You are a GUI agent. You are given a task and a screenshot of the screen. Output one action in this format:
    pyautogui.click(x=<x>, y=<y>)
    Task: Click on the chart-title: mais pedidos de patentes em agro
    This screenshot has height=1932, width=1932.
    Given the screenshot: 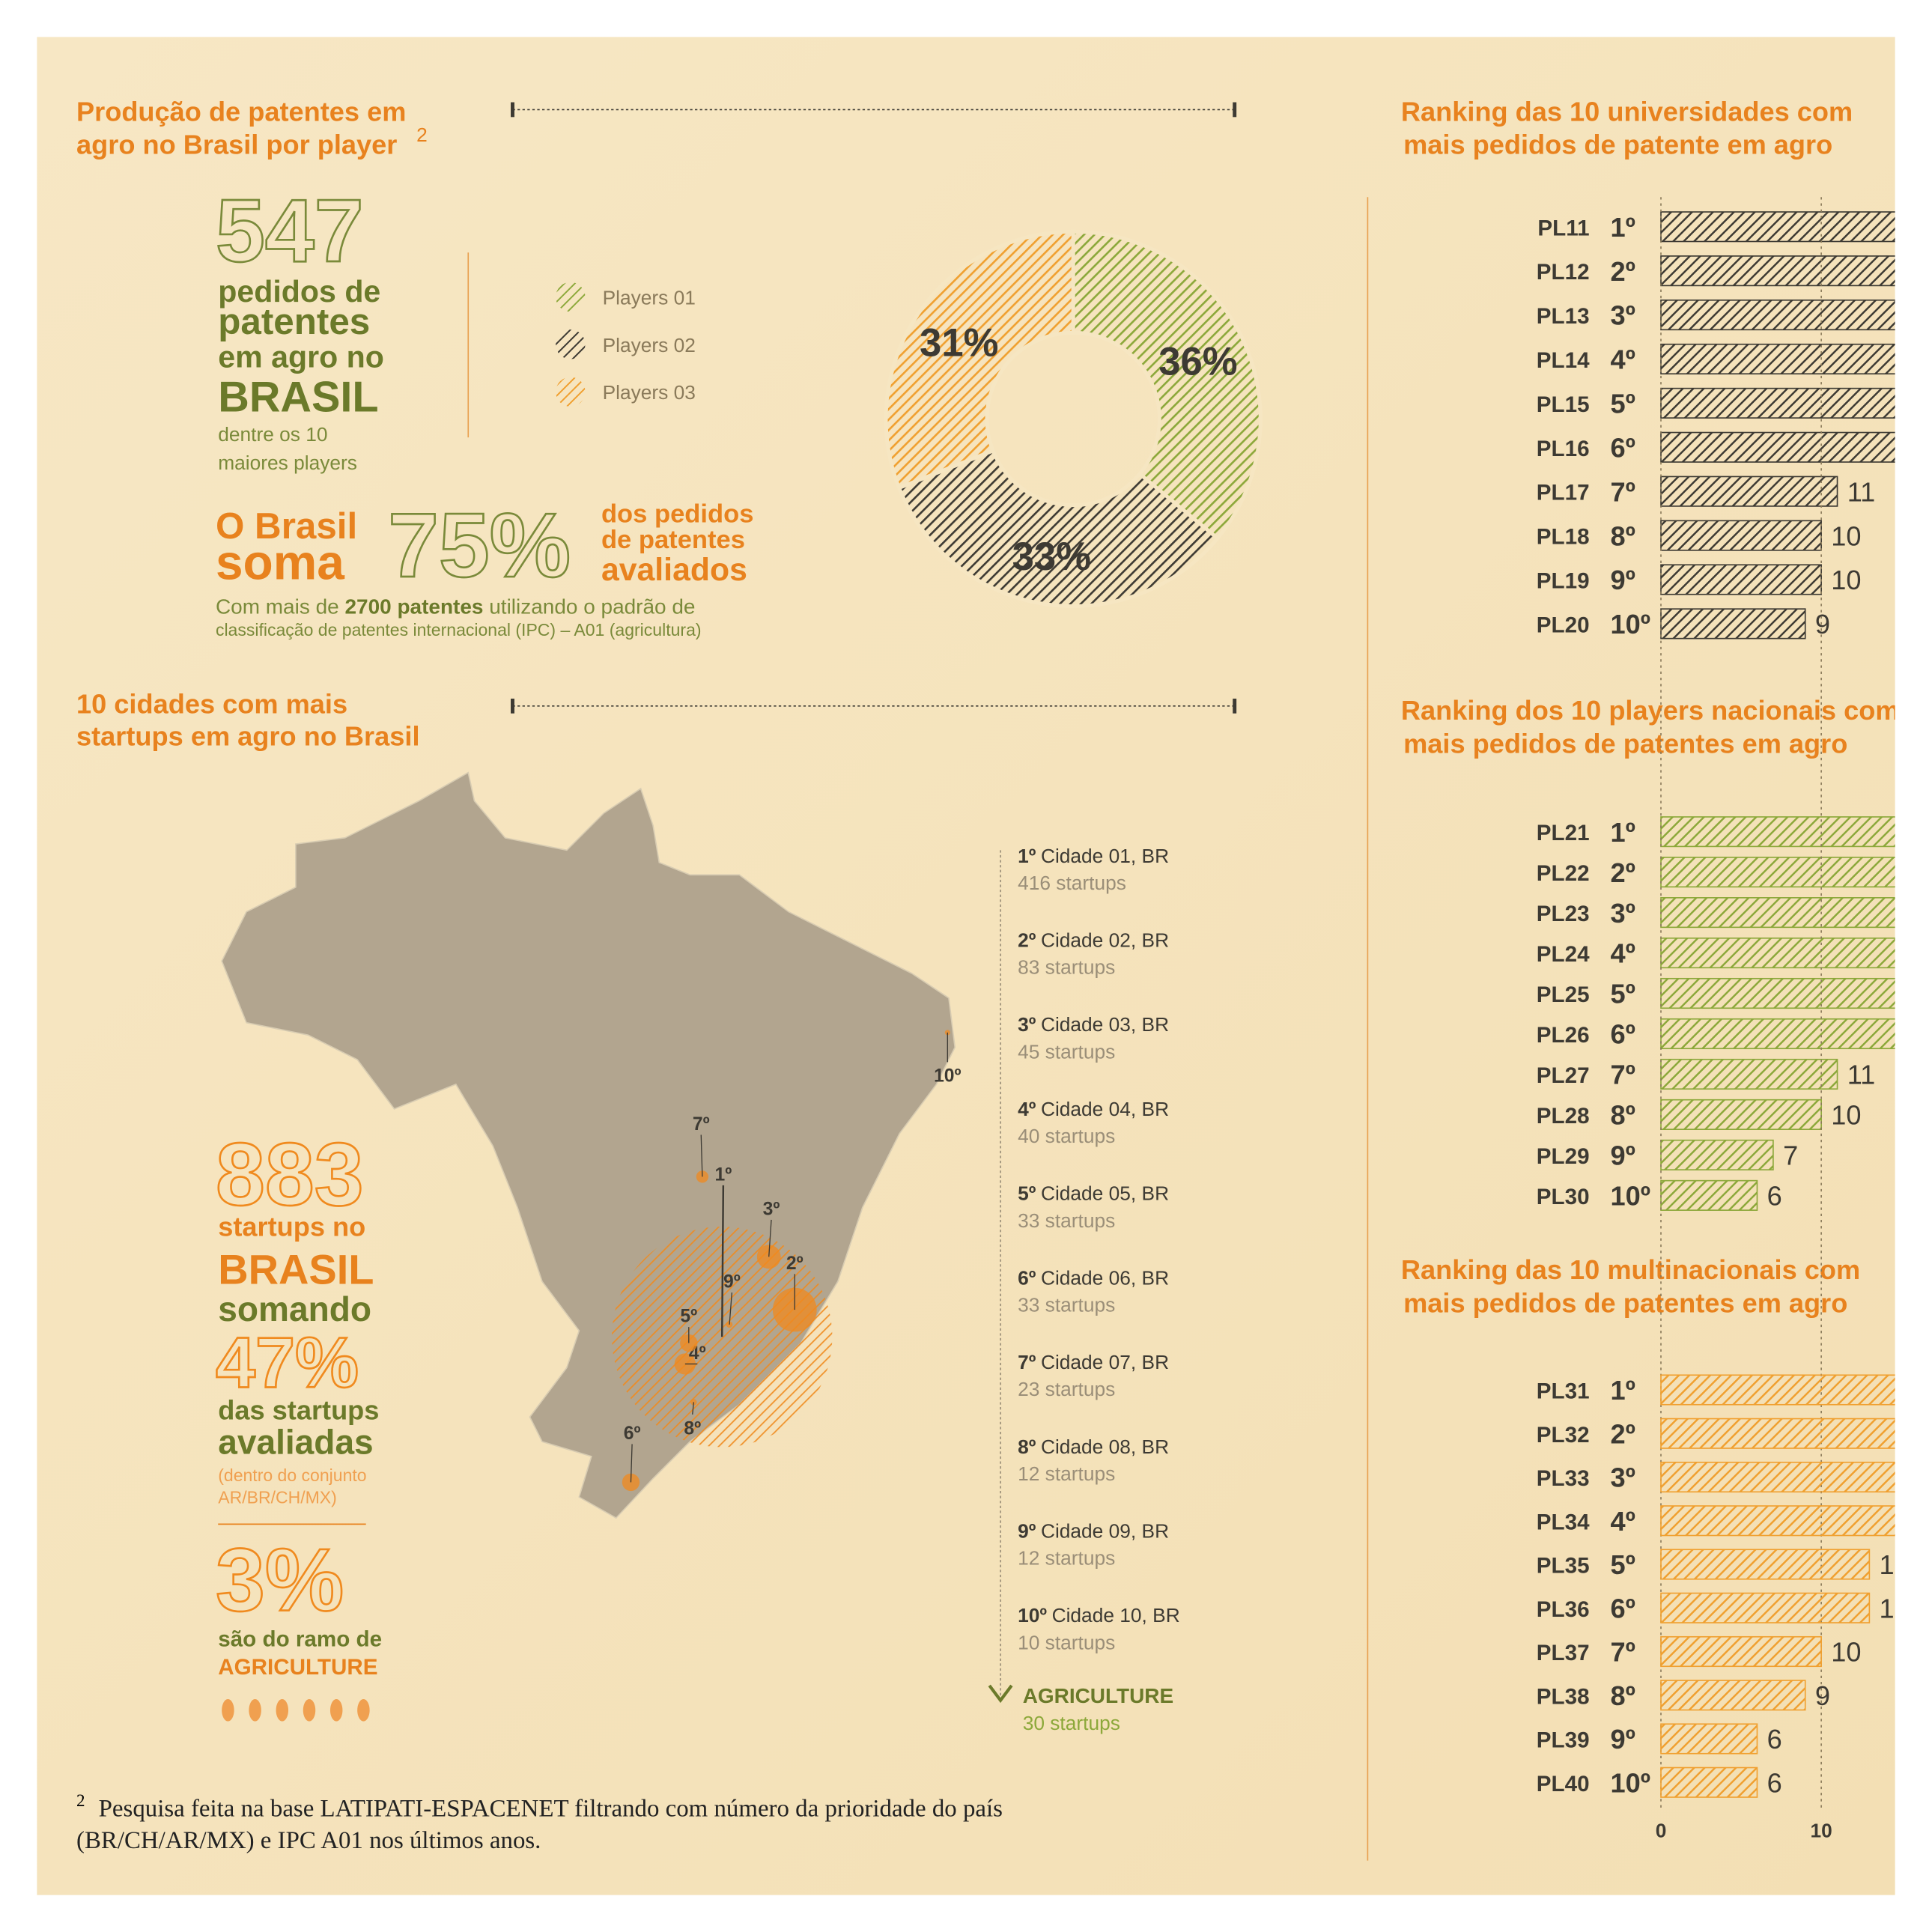 What is the action you would take?
    pyautogui.click(x=1625, y=1302)
    